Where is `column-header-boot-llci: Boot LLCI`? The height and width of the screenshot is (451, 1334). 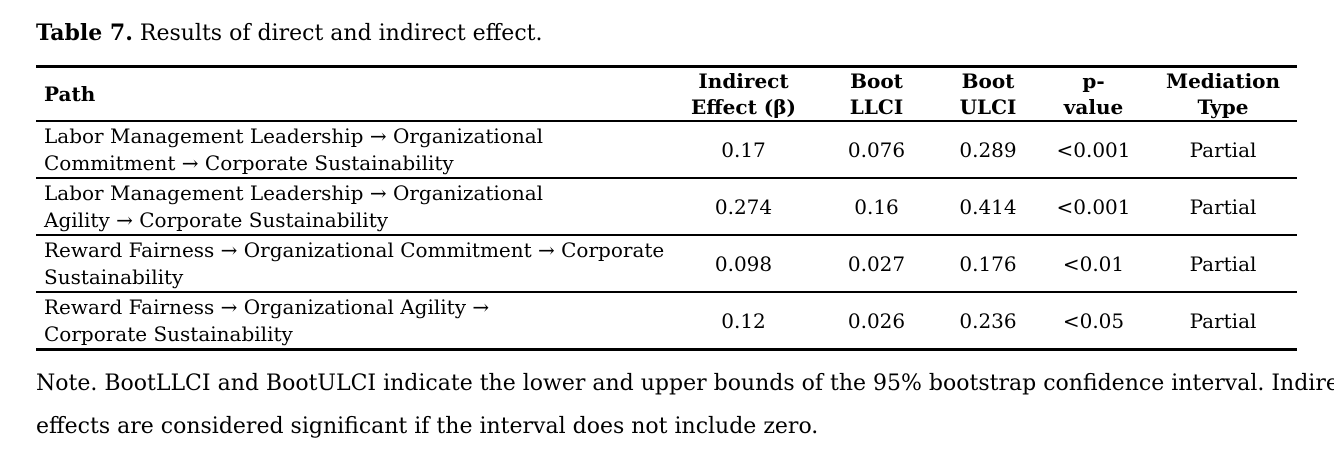 column-header-boot-llci: Boot LLCI is located at coordinates (876, 94).